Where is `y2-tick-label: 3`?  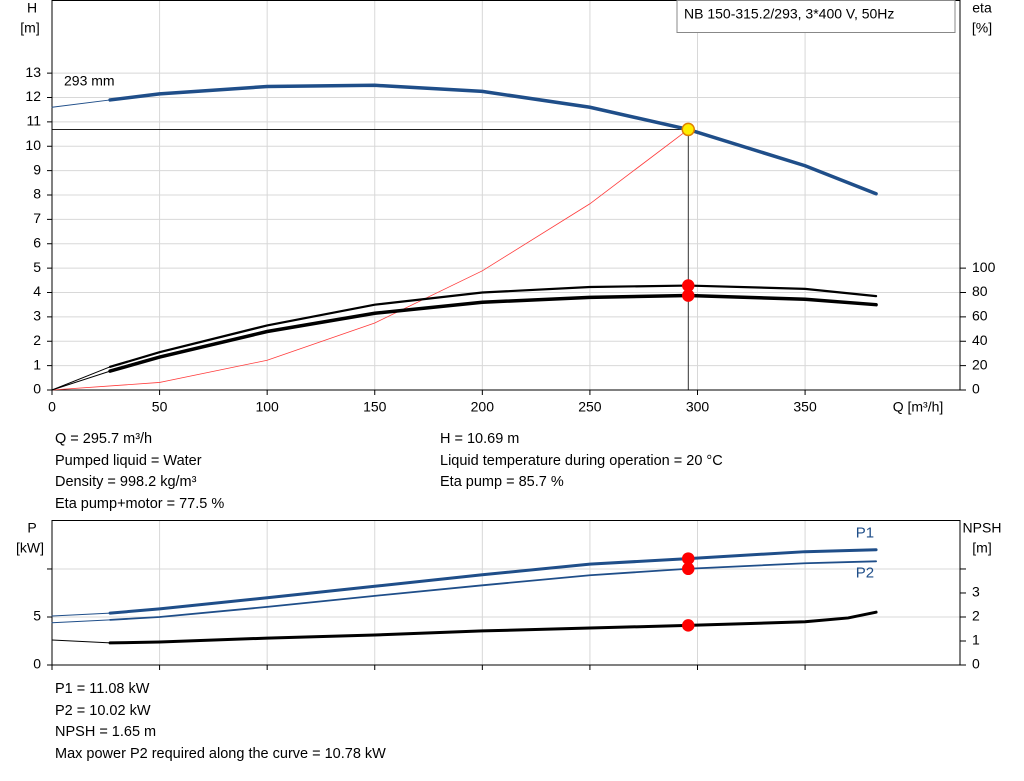
y2-tick-label: 3 is located at coordinates (976, 592).